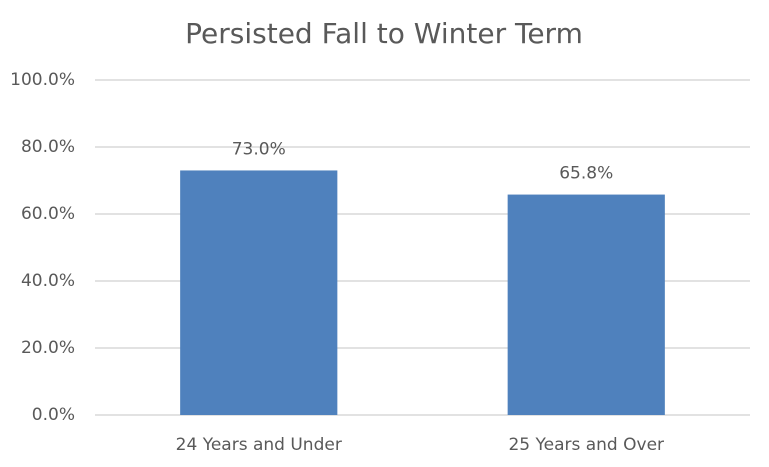  Describe the element at coordinates (48, 348) in the screenshot. I see `y-tick-label: 20.0%` at that location.